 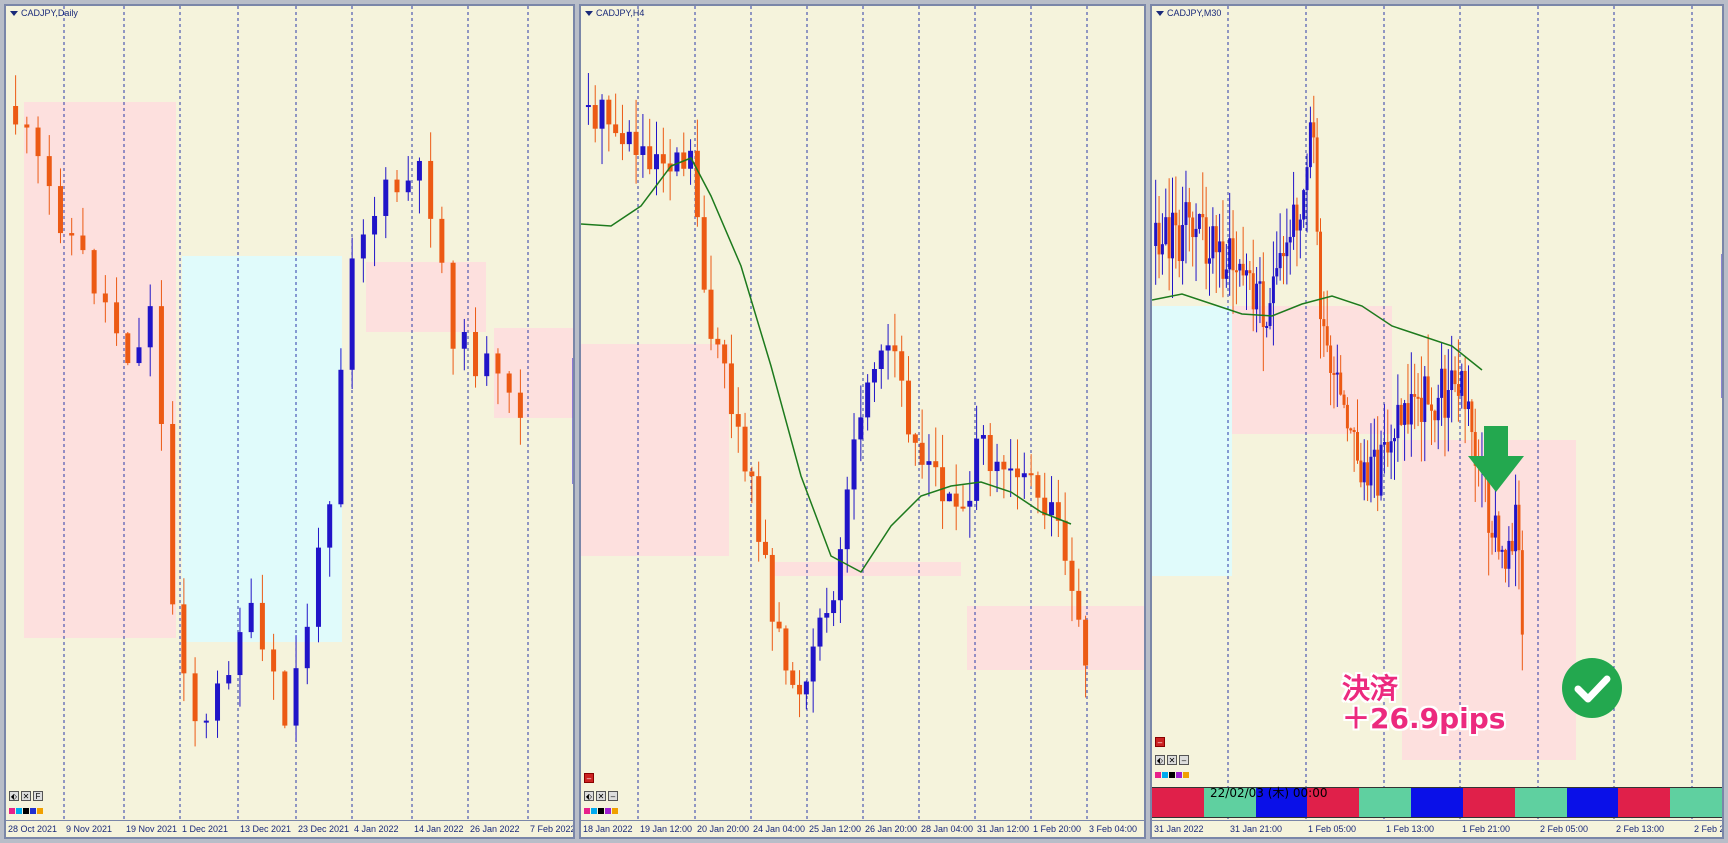 I want to click on chart-title: CADJPY,H4, so click(x=614, y=13).